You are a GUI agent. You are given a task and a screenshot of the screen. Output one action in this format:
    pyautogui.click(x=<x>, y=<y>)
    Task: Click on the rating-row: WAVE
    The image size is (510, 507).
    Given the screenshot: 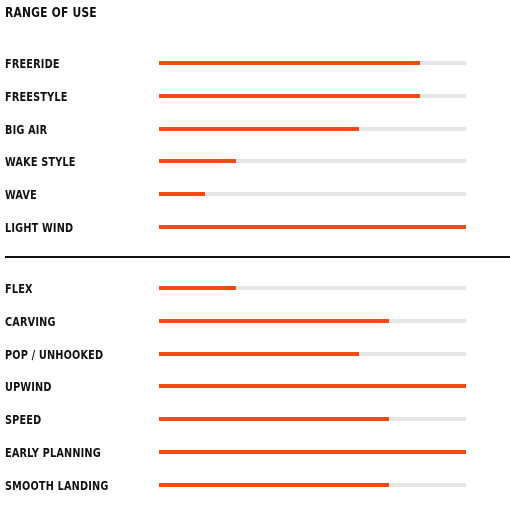 What is the action you would take?
    pyautogui.click(x=255, y=195)
    